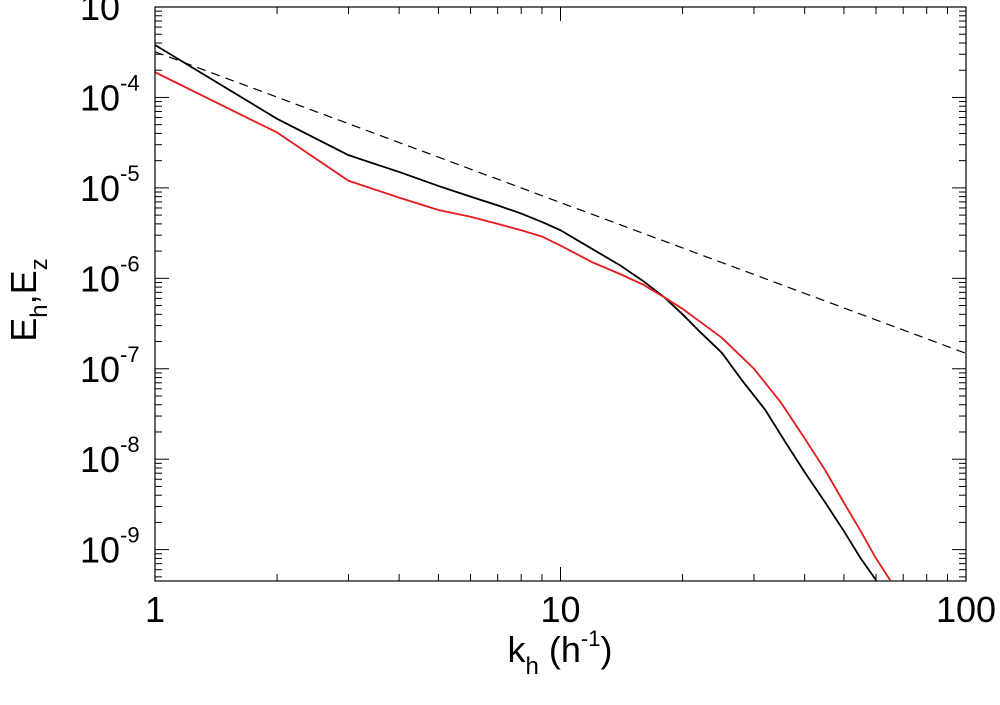 Image resolution: width=1000 pixels, height=705 pixels. Describe the element at coordinates (110, 14) in the screenshot. I see `y-tick-label: 10-3` at that location.